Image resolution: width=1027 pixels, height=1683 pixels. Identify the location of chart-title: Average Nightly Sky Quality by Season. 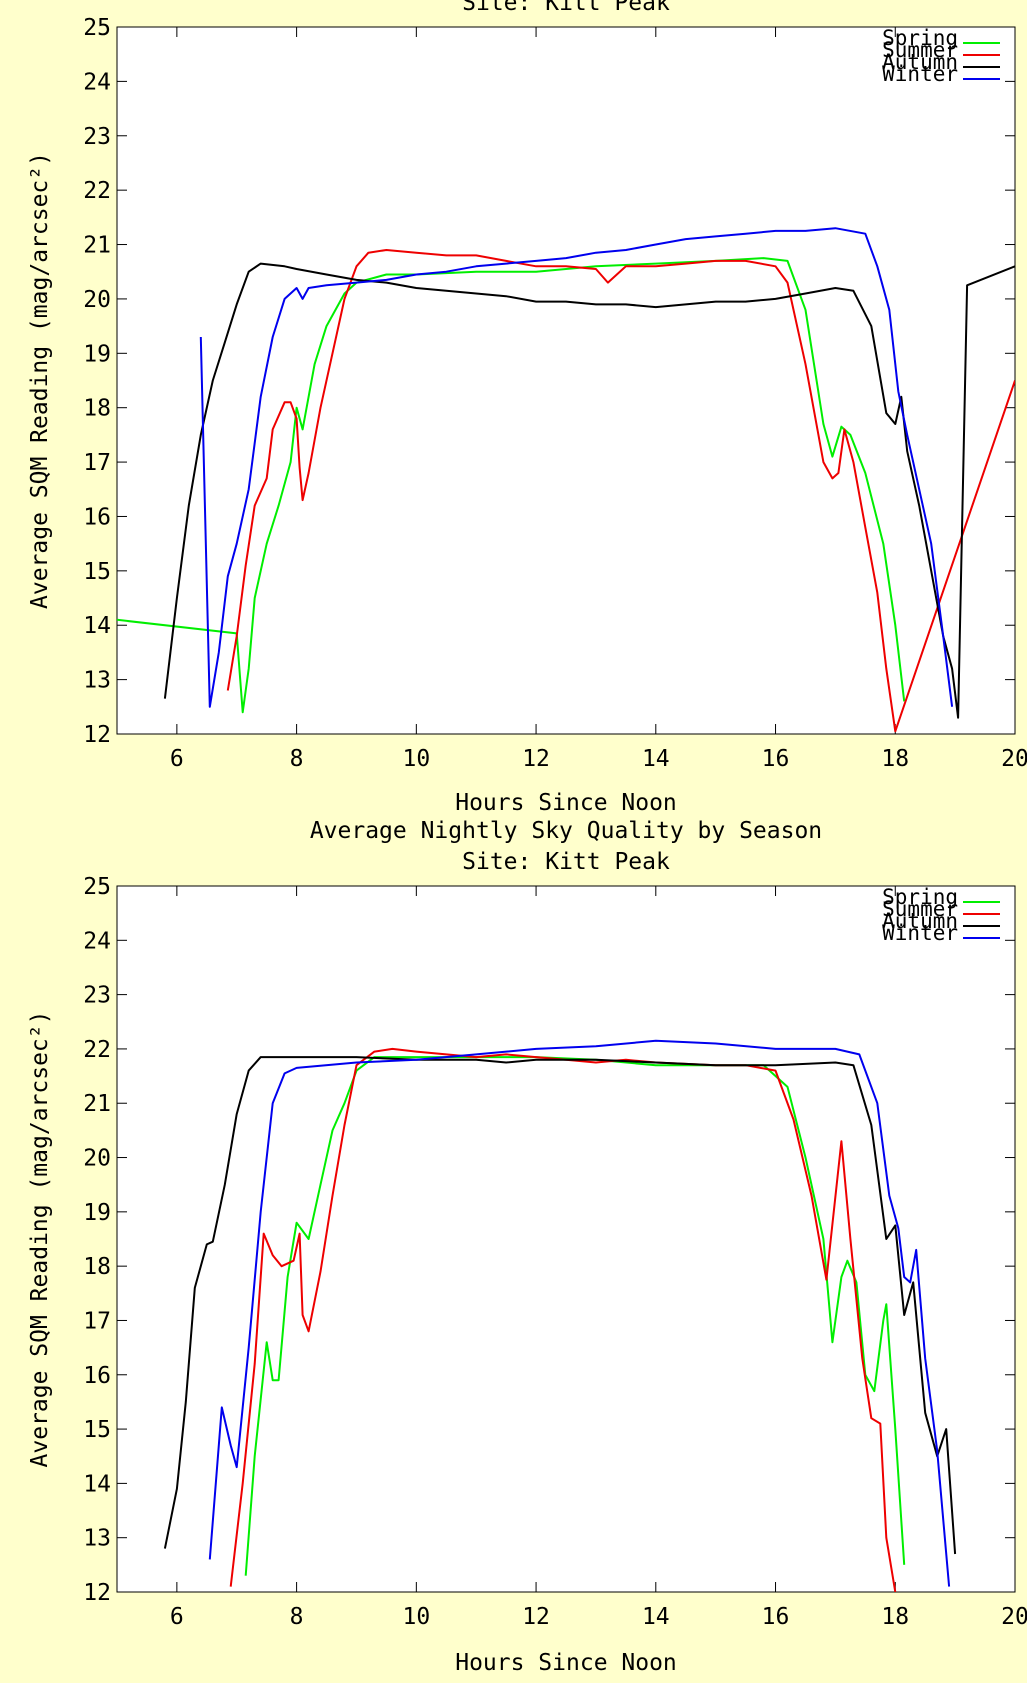
(566, 831).